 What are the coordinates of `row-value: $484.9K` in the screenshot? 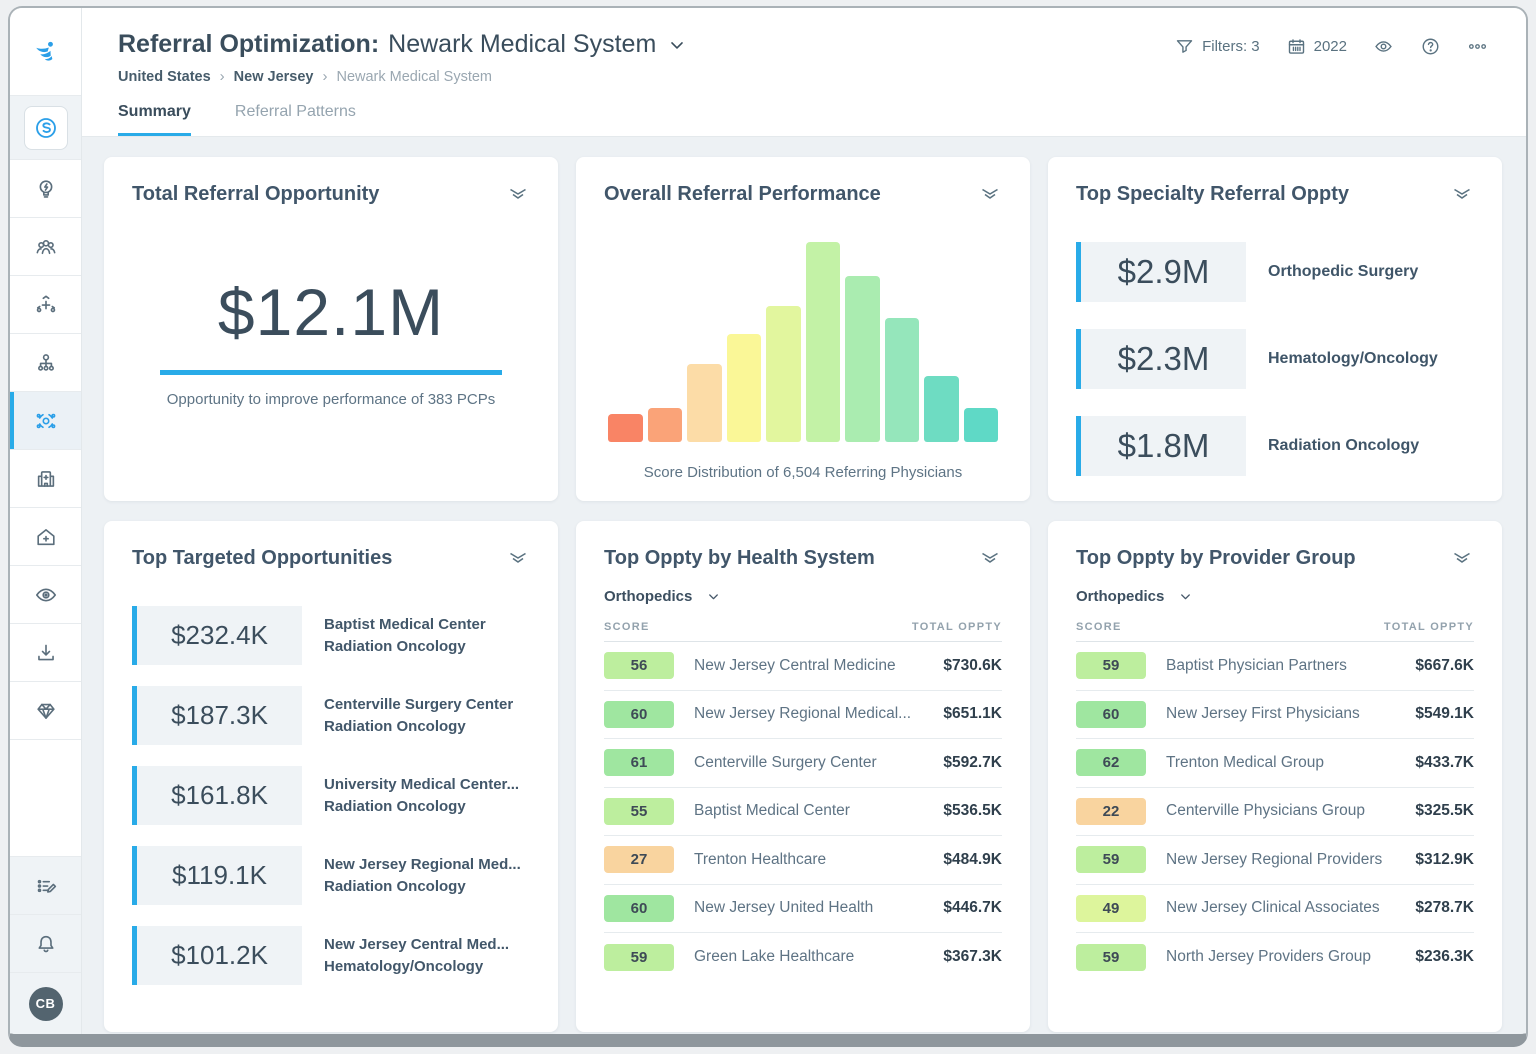 It's located at (972, 859).